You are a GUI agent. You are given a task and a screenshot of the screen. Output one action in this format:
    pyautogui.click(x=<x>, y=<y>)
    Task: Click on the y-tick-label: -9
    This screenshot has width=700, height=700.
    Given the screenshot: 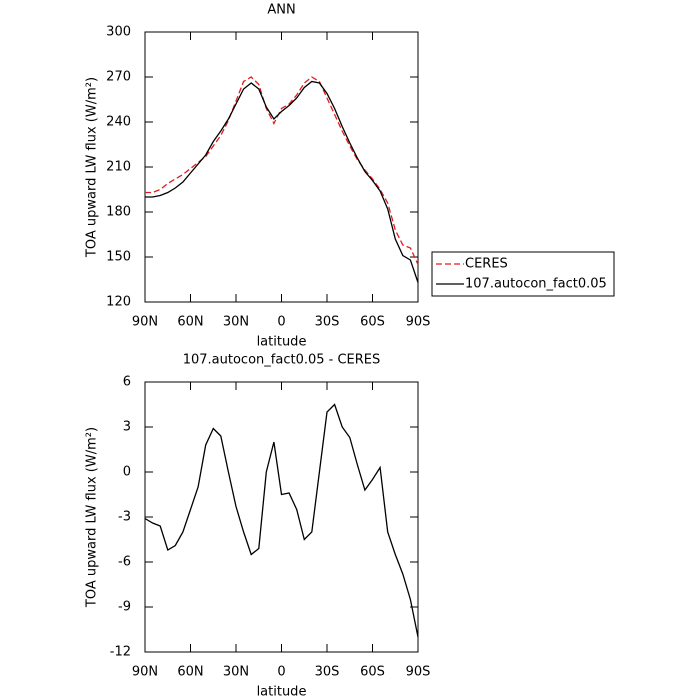 What is the action you would take?
    pyautogui.click(x=124, y=607)
    